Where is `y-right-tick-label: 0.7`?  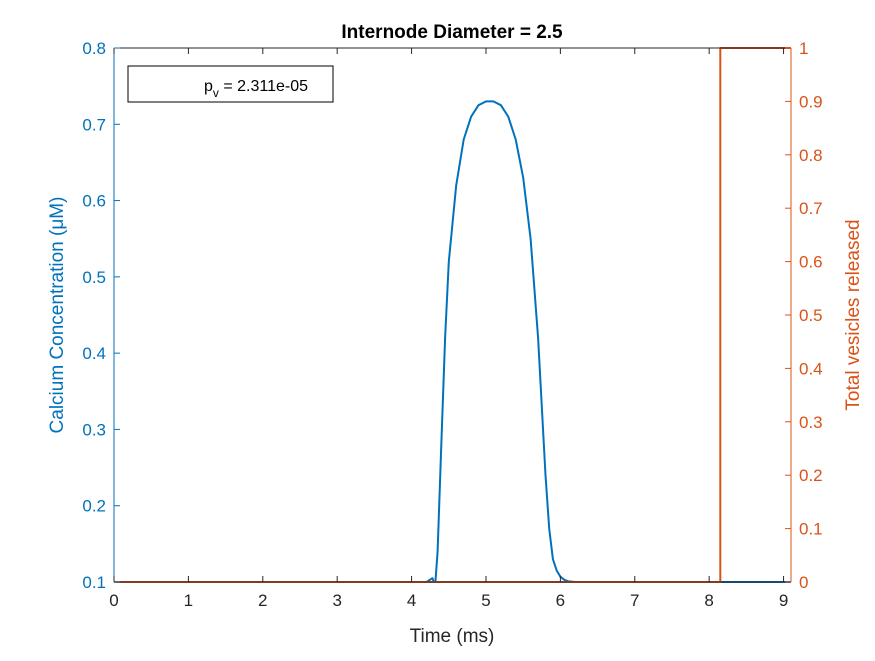
y-right-tick-label: 0.7 is located at coordinates (811, 208).